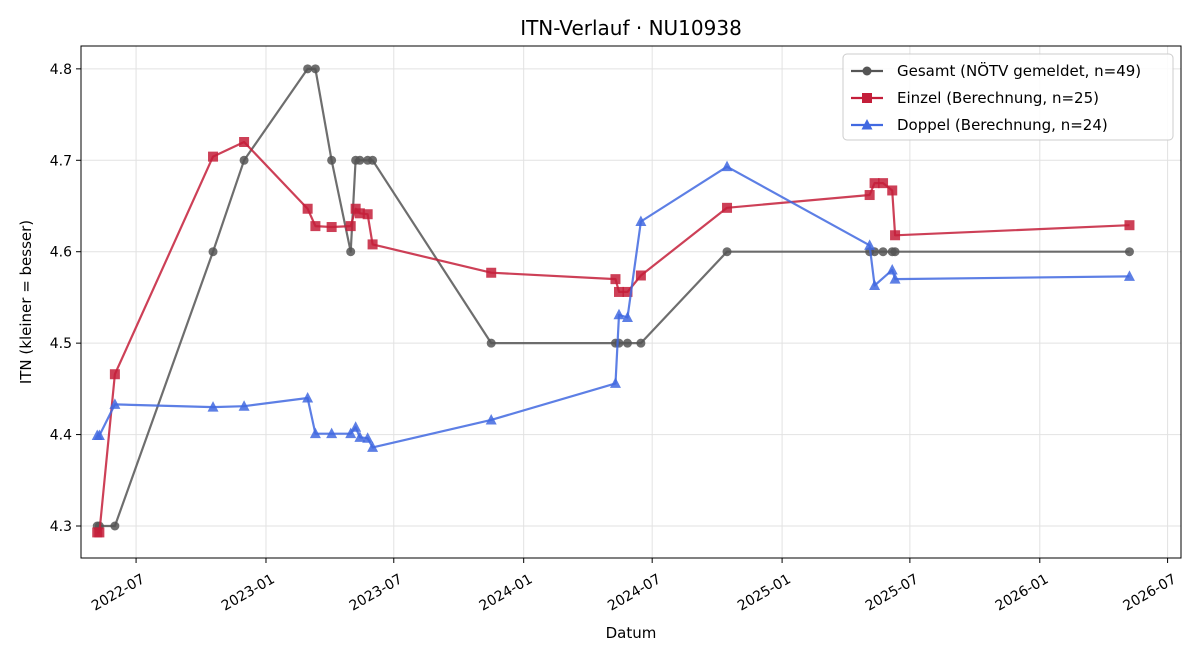 The height and width of the screenshot is (660, 1200). I want to click on y-axis-label: ITN (kleiner = besser), so click(26, 302).